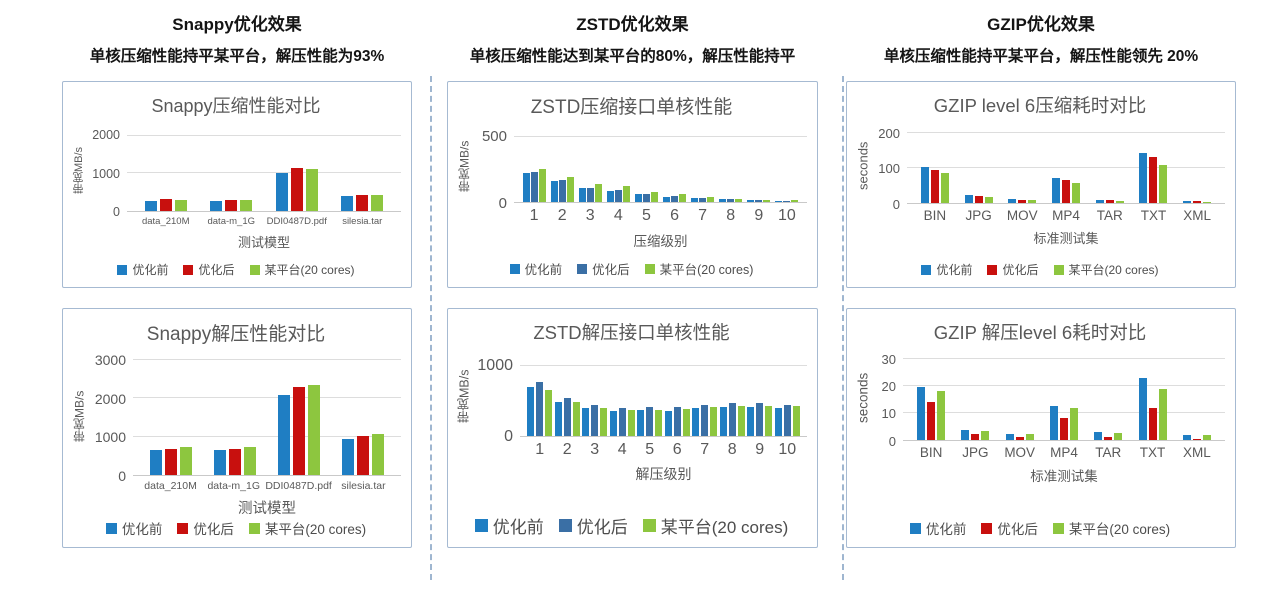 This screenshot has height=594, width=1269. Describe the element at coordinates (363, 486) in the screenshot. I see `x-tick-label: silesia.tar` at that location.